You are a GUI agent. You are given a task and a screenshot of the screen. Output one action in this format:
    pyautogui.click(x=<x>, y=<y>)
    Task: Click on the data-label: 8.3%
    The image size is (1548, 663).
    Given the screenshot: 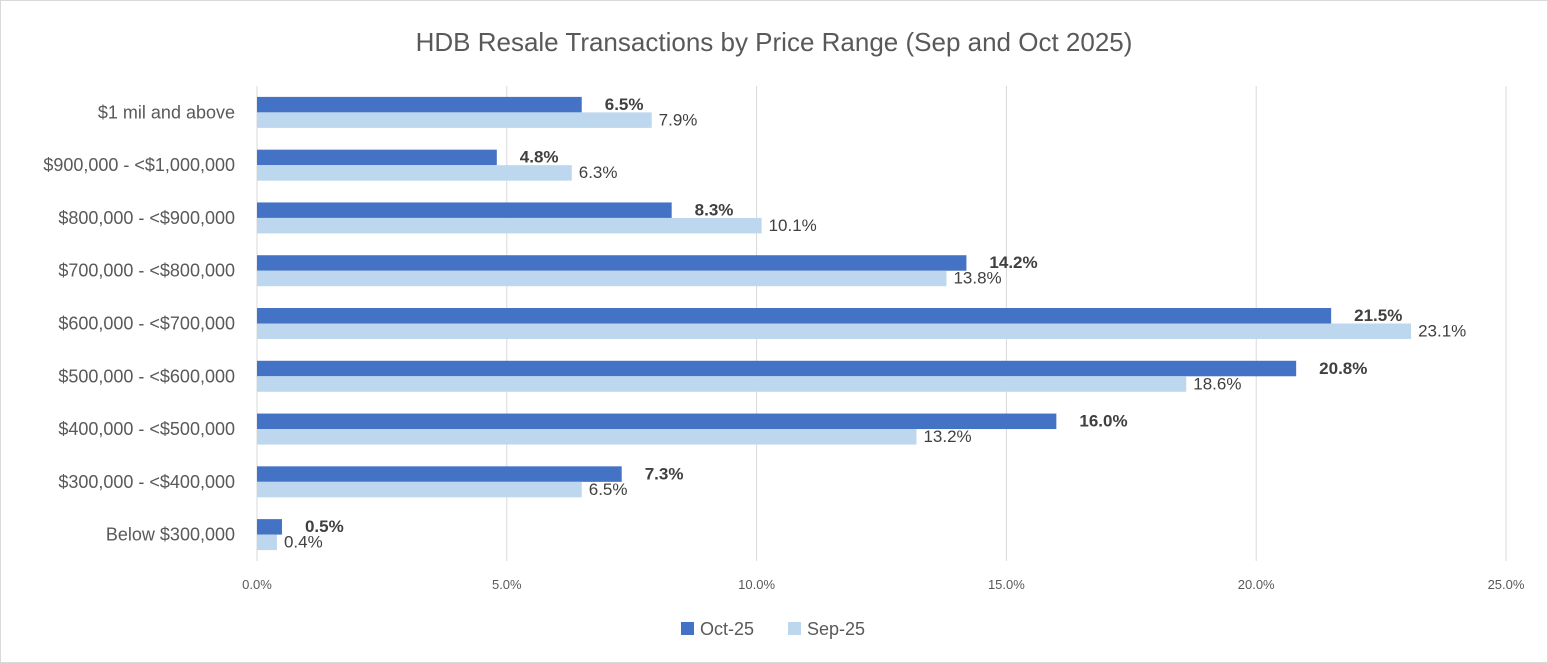 What is the action you would take?
    pyautogui.click(x=714, y=209)
    